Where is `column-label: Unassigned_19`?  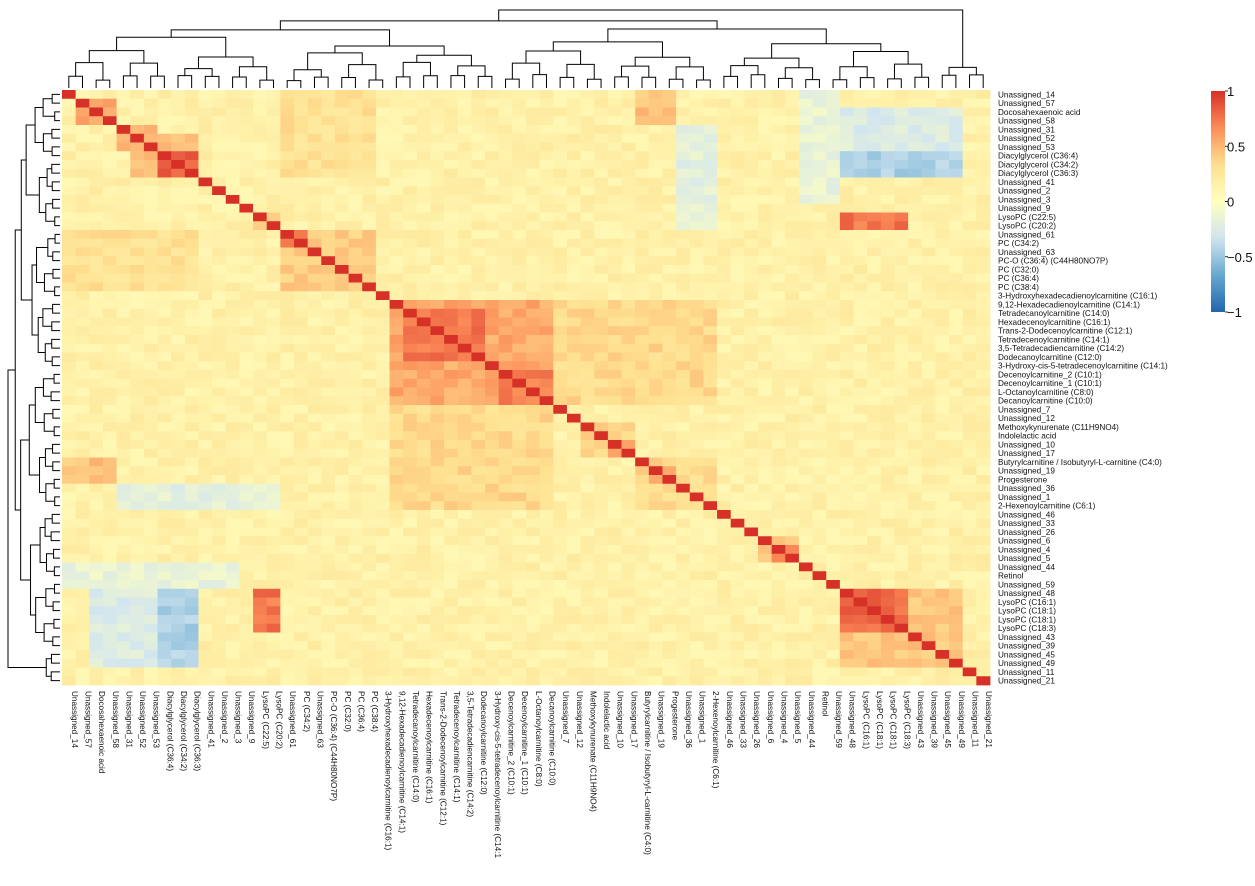 column-label: Unassigned_19 is located at coordinates (661, 719).